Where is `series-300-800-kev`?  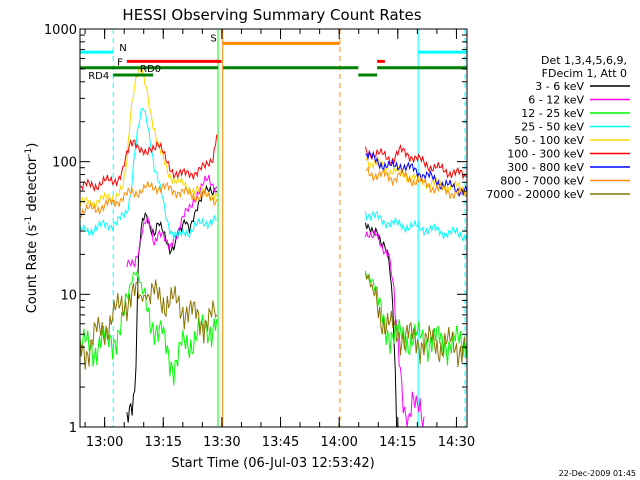 series-300-800-kev is located at coordinates (416, 174).